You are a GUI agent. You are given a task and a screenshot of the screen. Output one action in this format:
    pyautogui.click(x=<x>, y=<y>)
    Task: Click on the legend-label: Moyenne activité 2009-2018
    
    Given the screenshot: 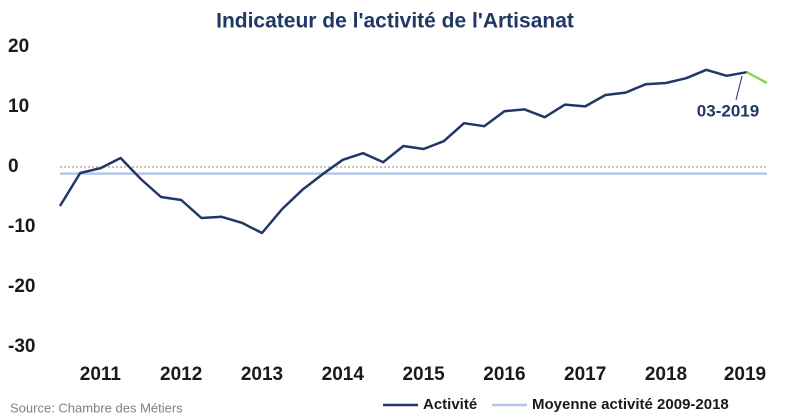 What is the action you would take?
    pyautogui.click(x=630, y=404)
    